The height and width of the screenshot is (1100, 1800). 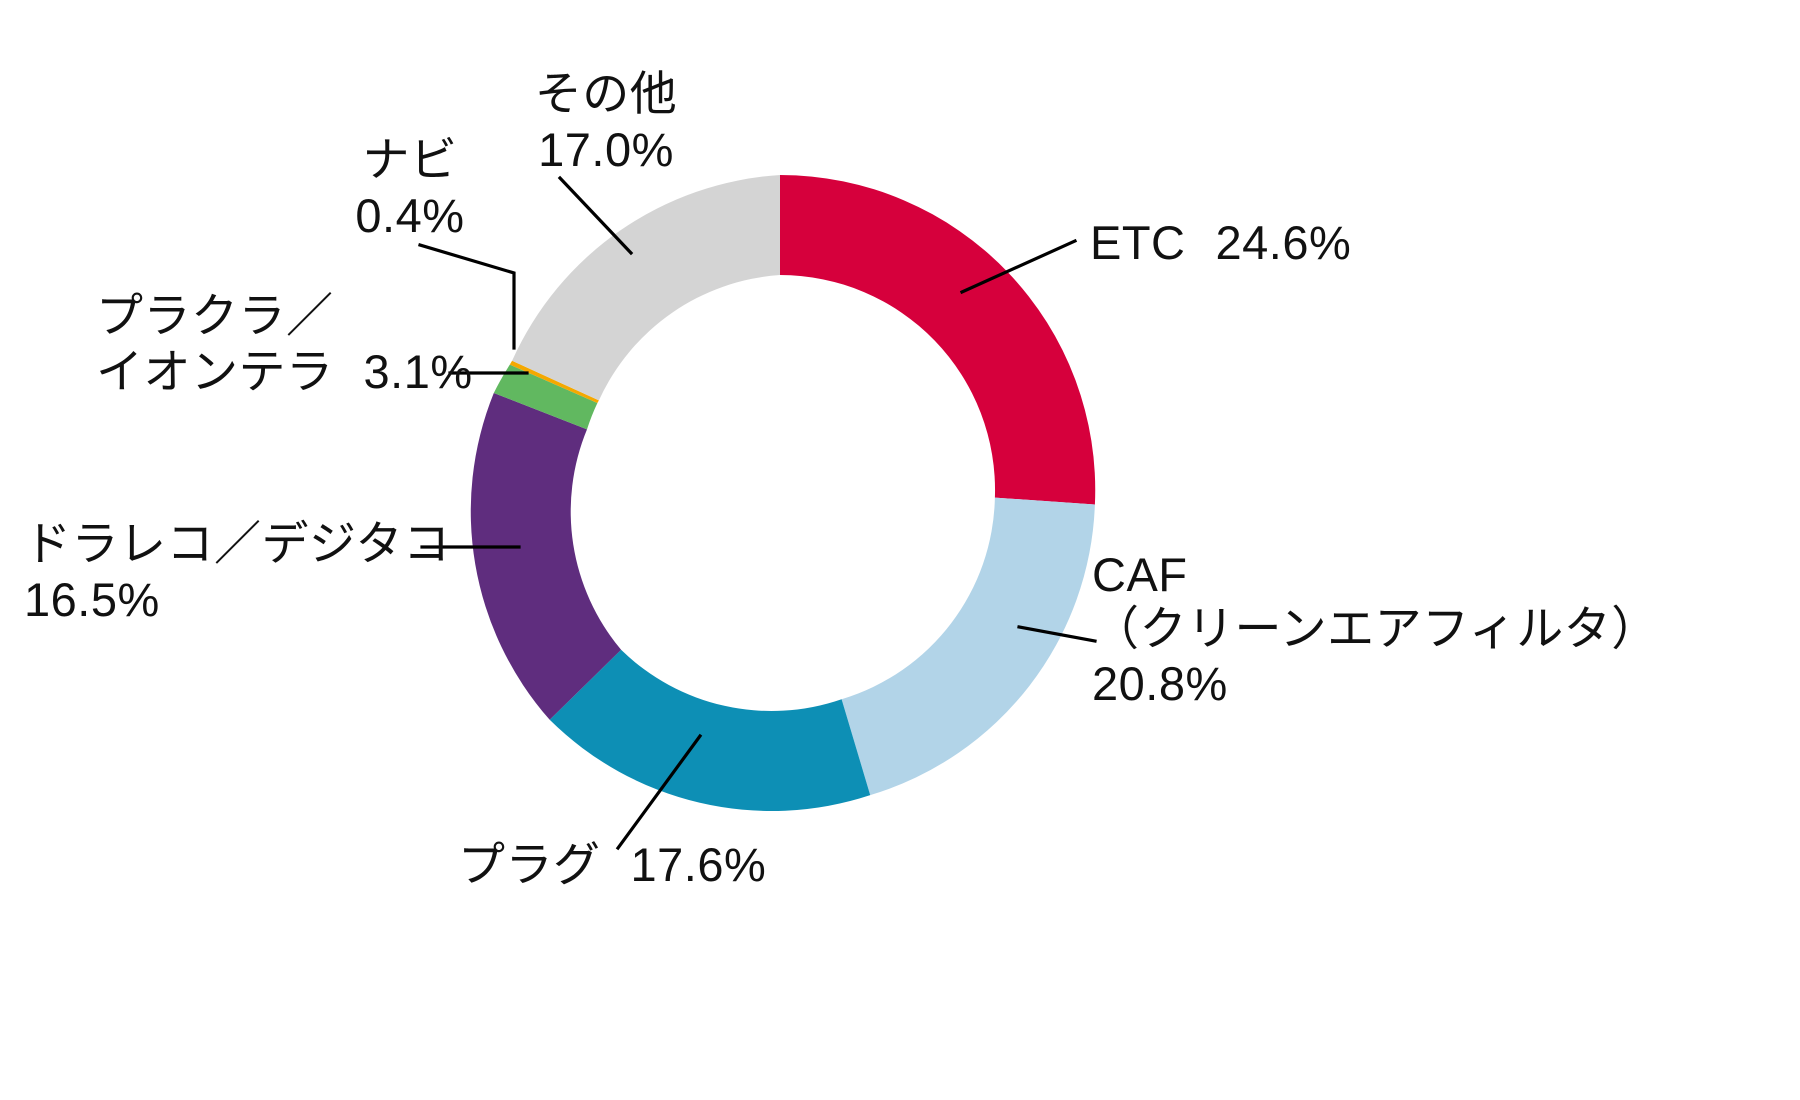 What do you see at coordinates (595, 215) in the screenshot?
I see `leader-line-sonota` at bounding box center [595, 215].